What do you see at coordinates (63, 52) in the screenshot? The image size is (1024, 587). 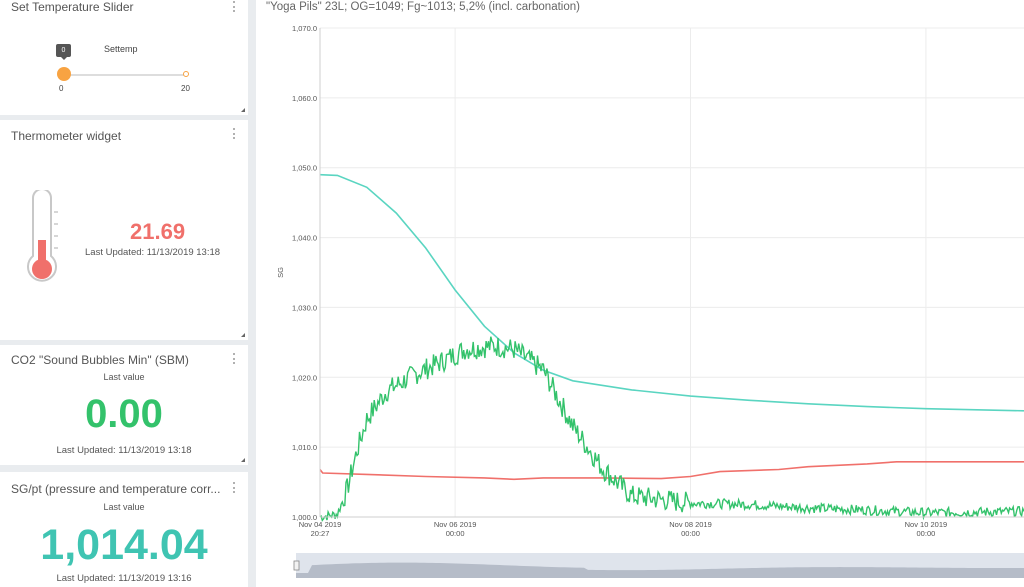 I see `slider-value-tooltip: 0` at bounding box center [63, 52].